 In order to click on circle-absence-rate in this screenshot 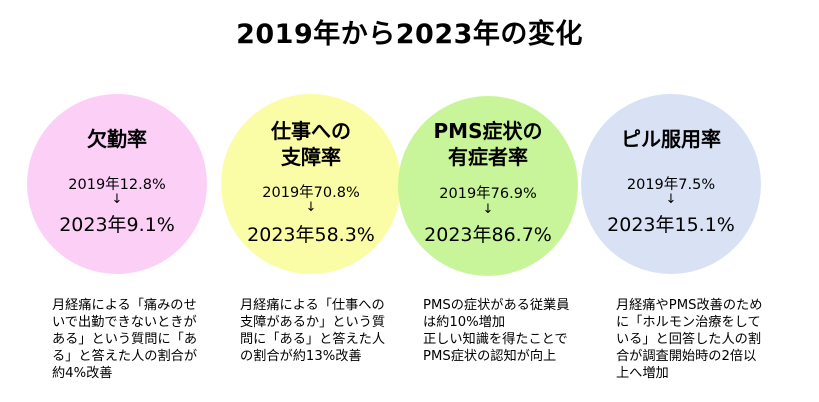, I will do `click(117, 184)`.